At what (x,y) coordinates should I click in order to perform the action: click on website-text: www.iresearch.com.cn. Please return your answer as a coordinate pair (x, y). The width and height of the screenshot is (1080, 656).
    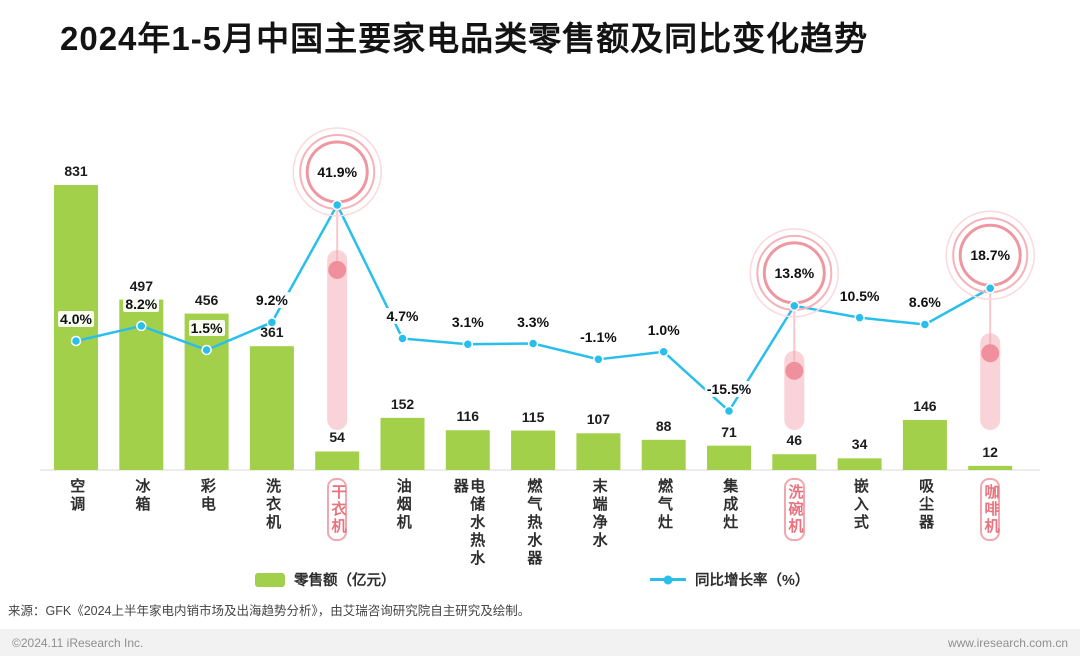
    Looking at the image, I should click on (1007, 642).